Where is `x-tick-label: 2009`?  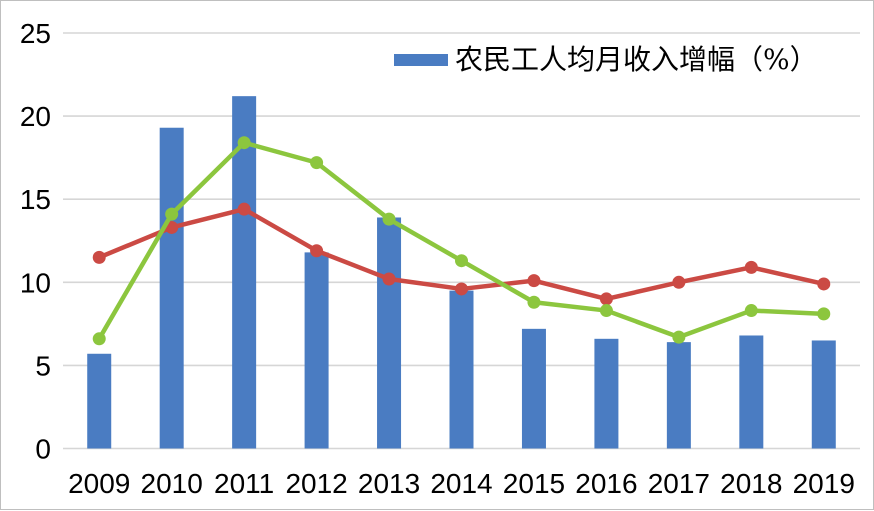
x-tick-label: 2009 is located at coordinates (99, 483).